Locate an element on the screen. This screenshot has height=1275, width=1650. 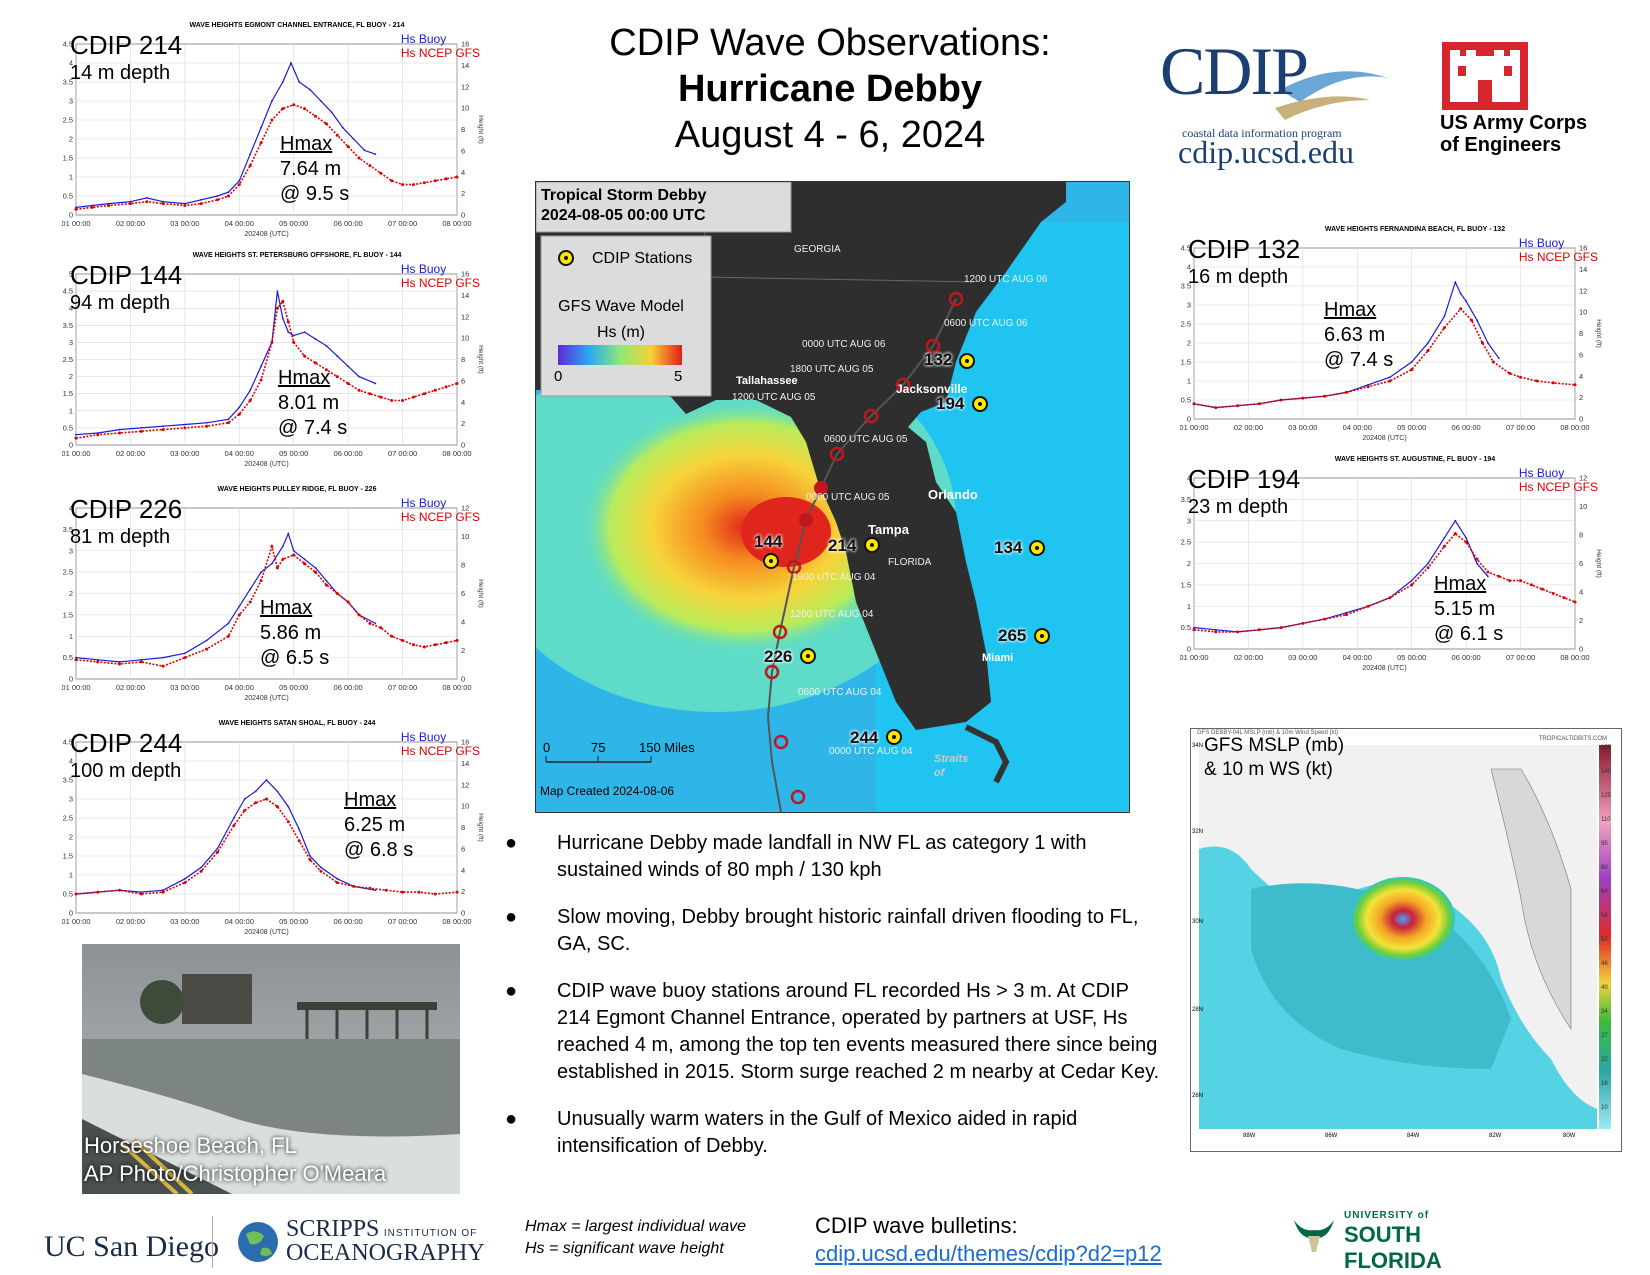
y2-axis-label: Height (ft) is located at coordinates (480, 359).